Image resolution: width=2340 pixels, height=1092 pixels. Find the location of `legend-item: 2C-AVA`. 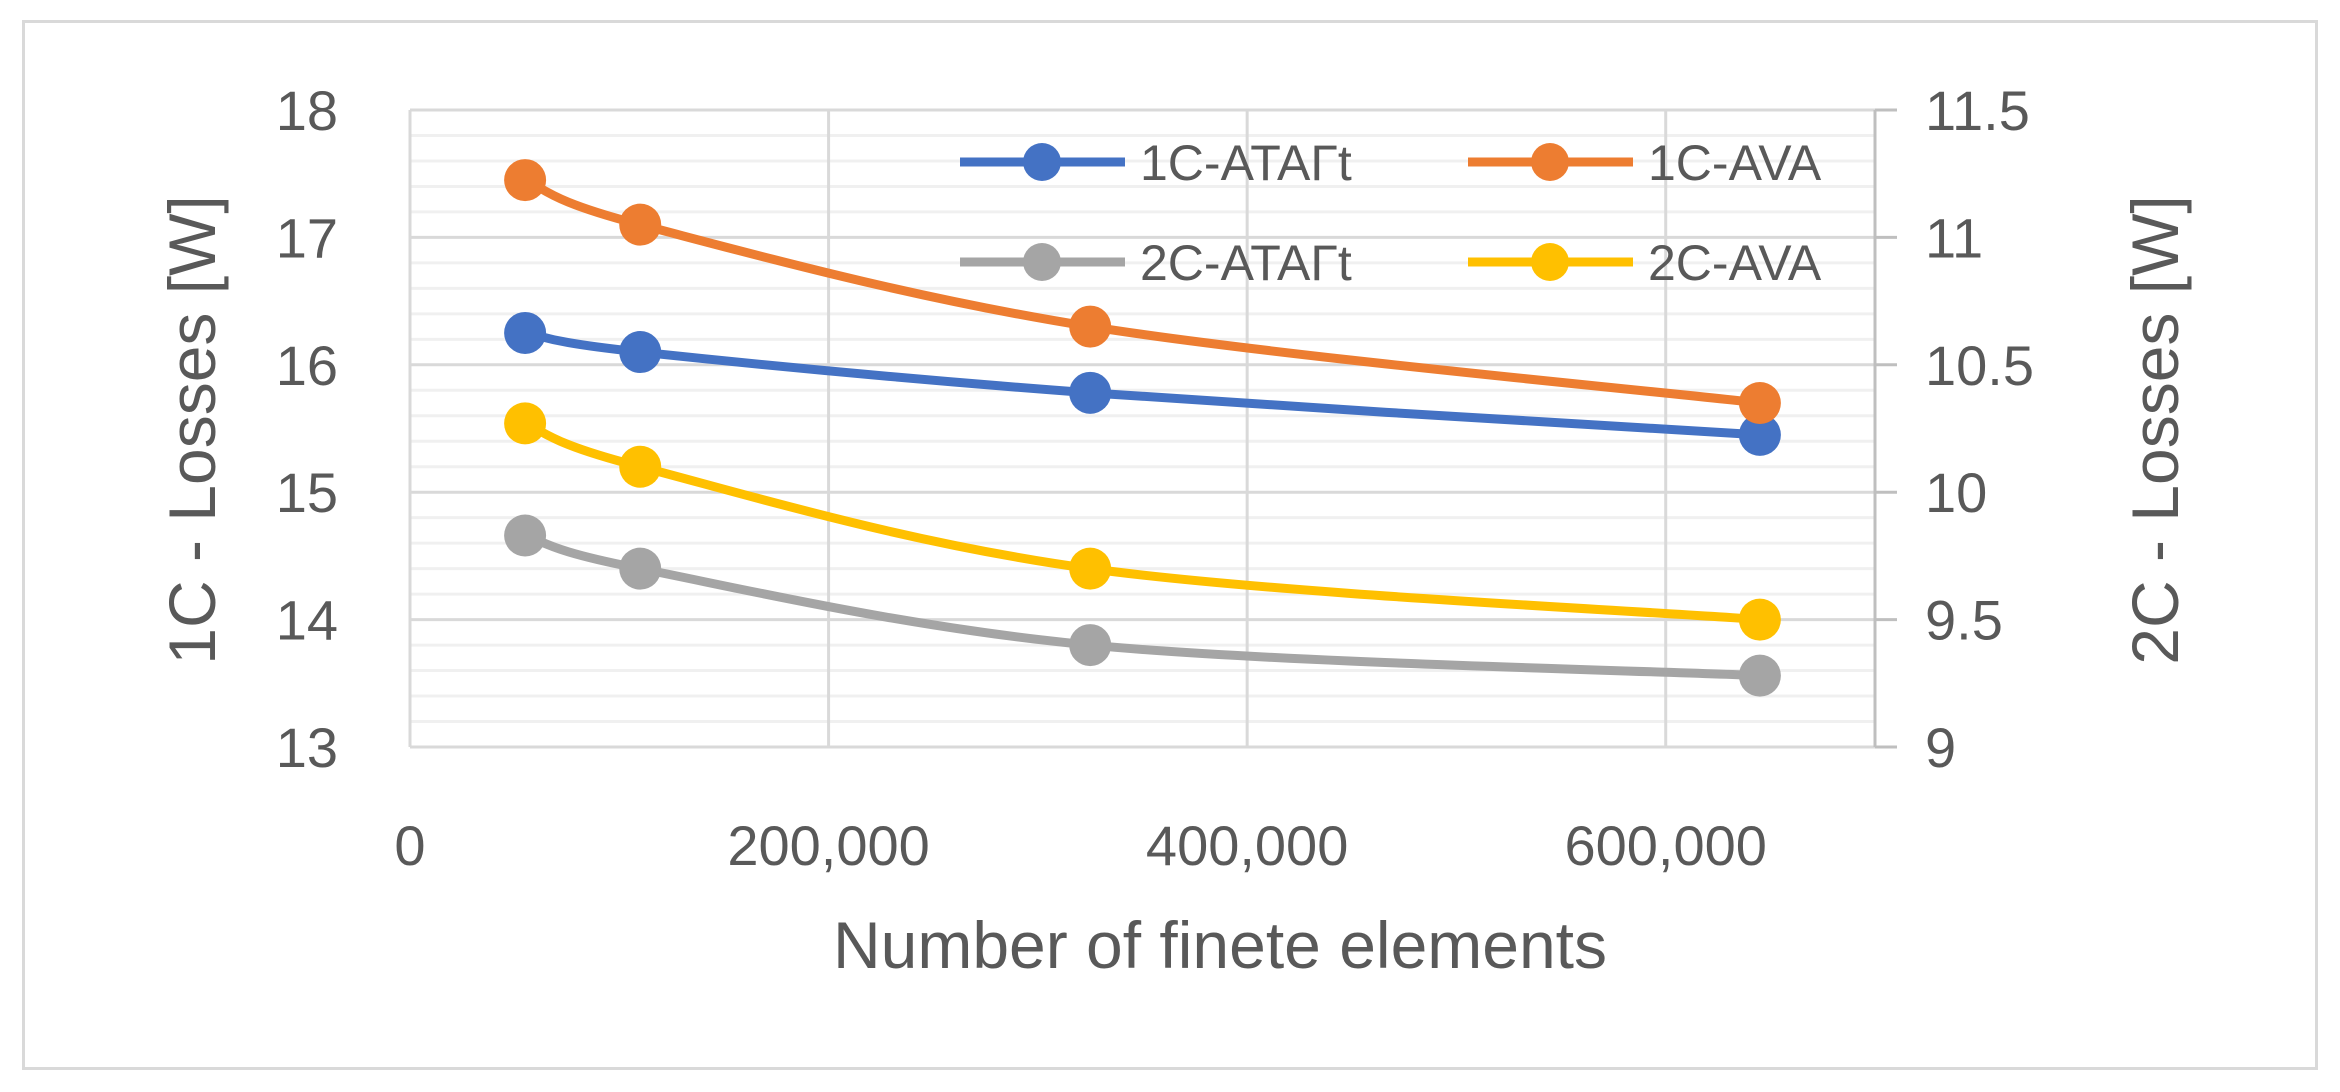

legend-item: 2C-AVA is located at coordinates (1645, 263).